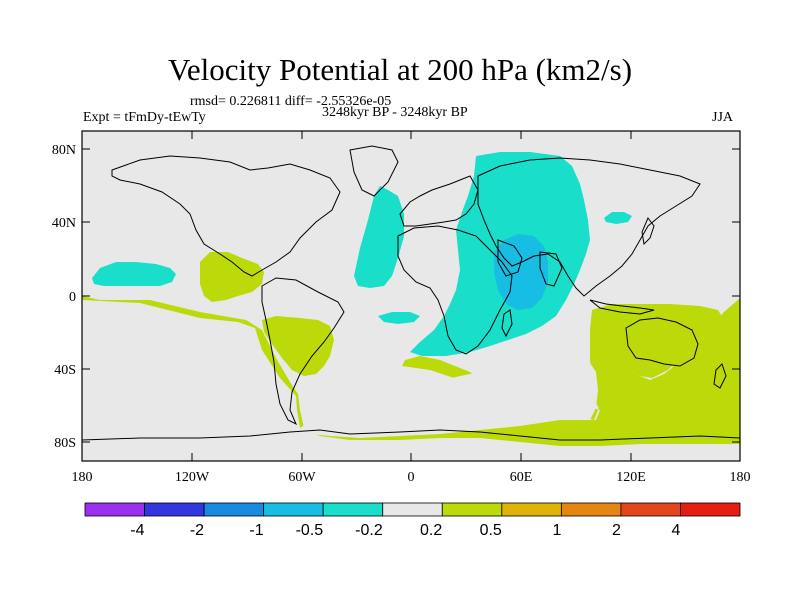 Image resolution: width=800 pixels, height=600 pixels. What do you see at coordinates (431, 530) in the screenshot?
I see `colorbar-label: 0.2` at bounding box center [431, 530].